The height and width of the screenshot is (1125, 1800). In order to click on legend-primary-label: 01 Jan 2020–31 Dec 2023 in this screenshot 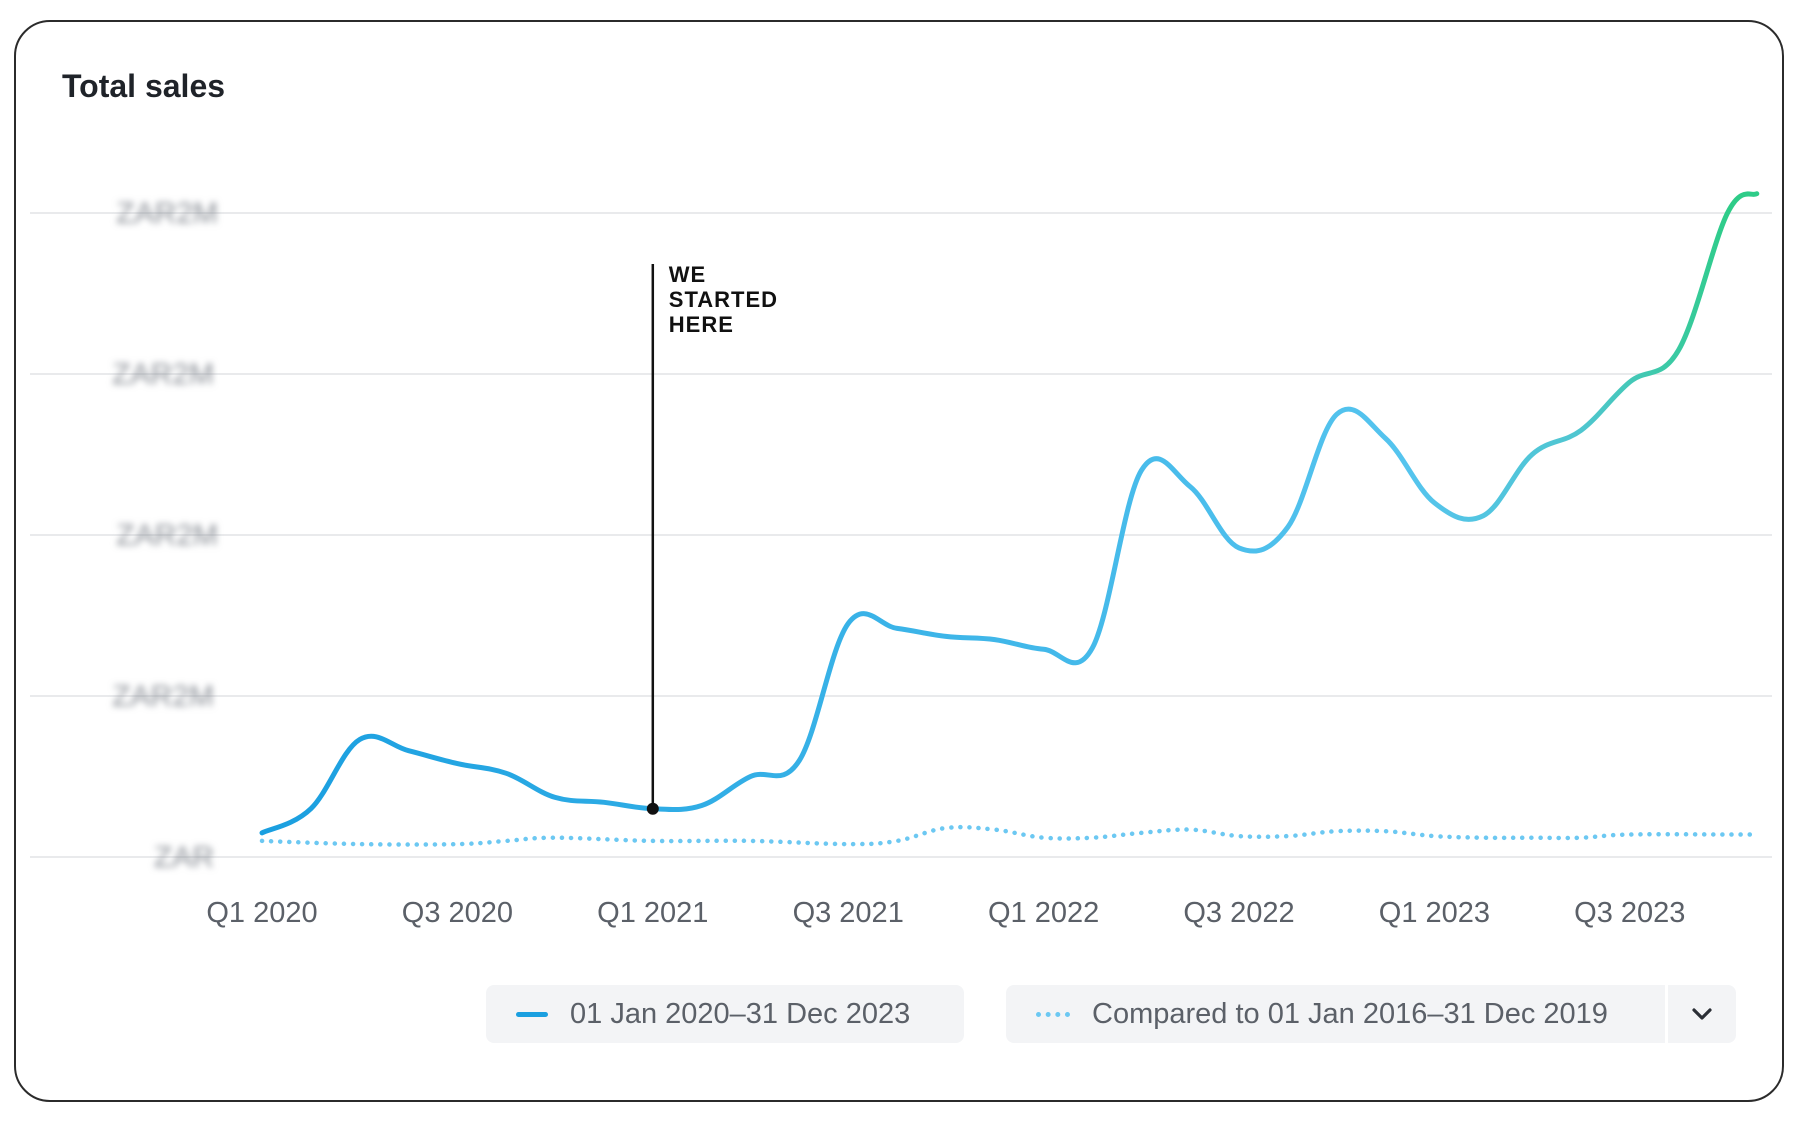, I will do `click(740, 1013)`.